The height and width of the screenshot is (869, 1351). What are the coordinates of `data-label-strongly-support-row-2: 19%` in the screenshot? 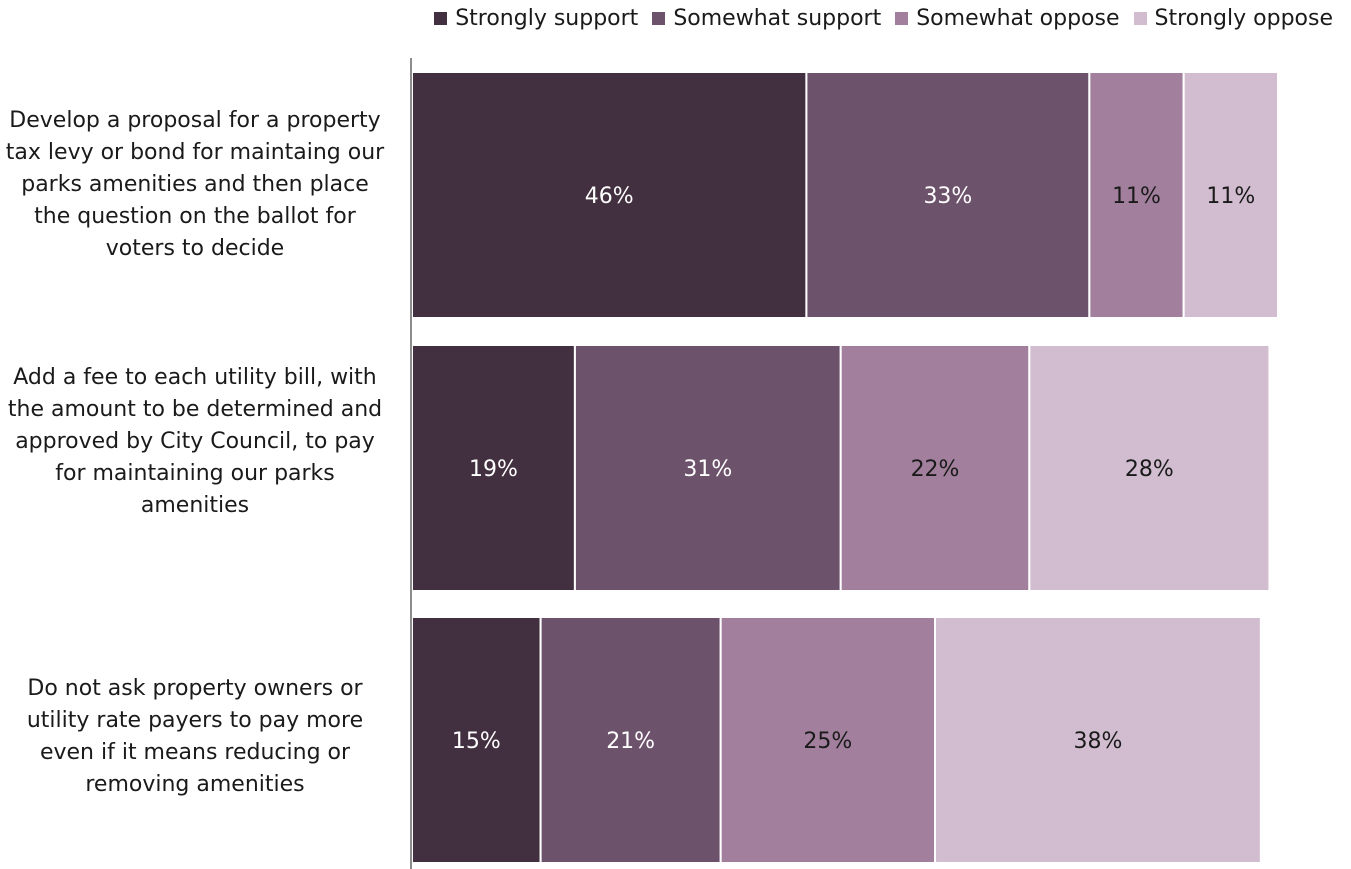 It's located at (493, 469).